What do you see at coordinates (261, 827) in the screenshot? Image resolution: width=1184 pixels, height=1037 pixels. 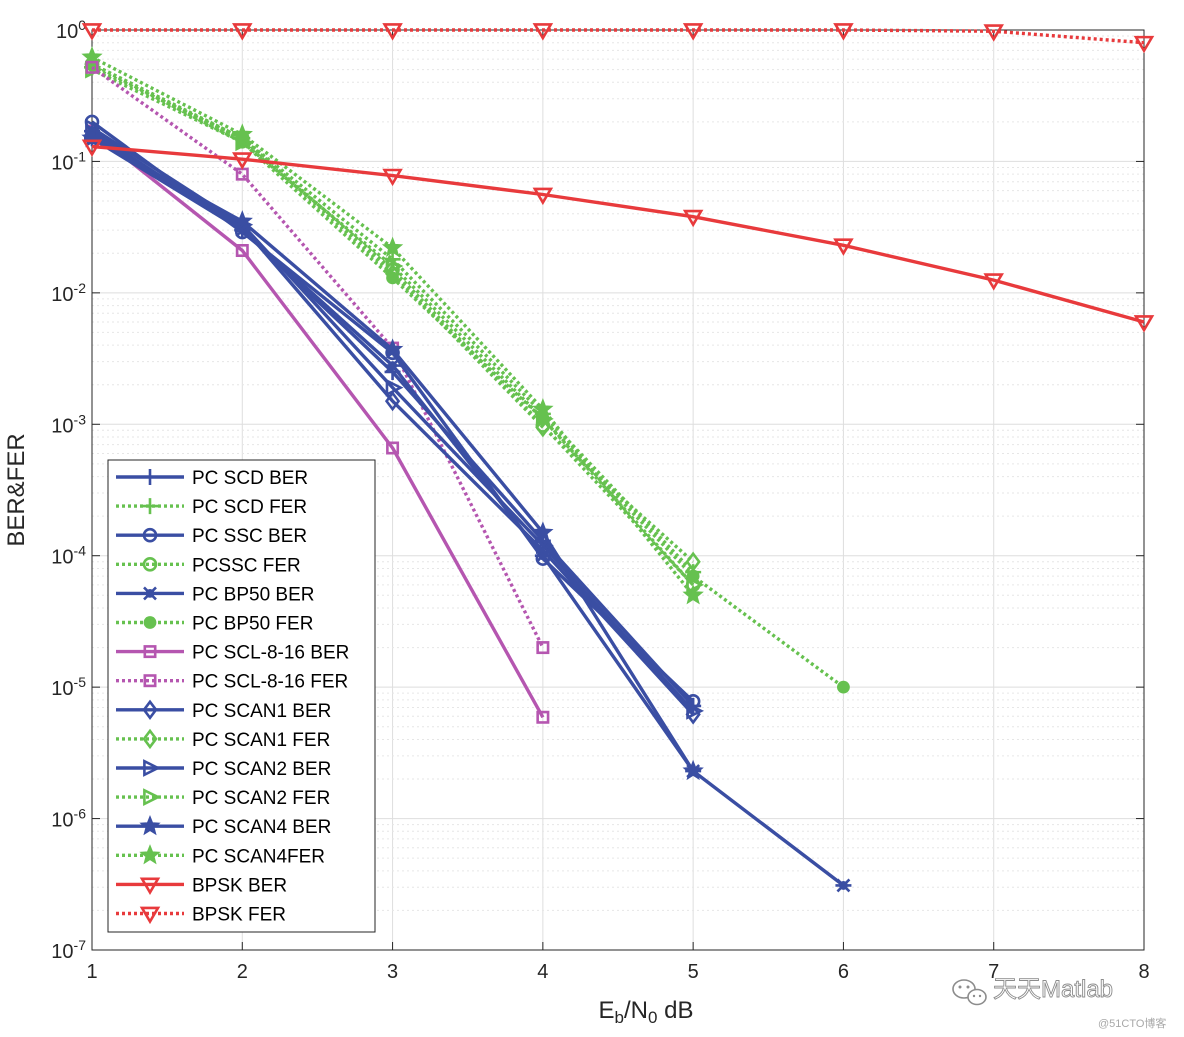 I see `legend-label: PC SCAN4 BER` at bounding box center [261, 827].